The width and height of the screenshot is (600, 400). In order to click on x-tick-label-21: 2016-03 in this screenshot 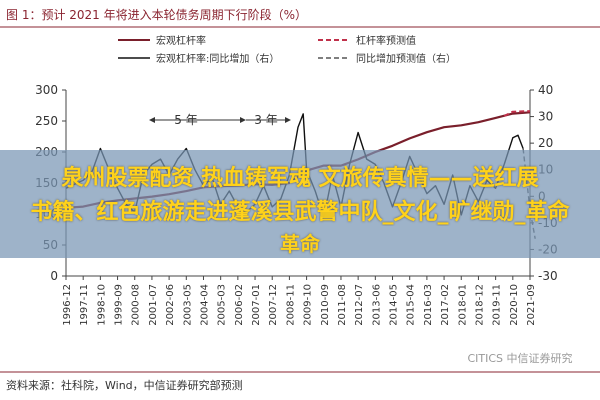, I will do `click(428, 305)`.